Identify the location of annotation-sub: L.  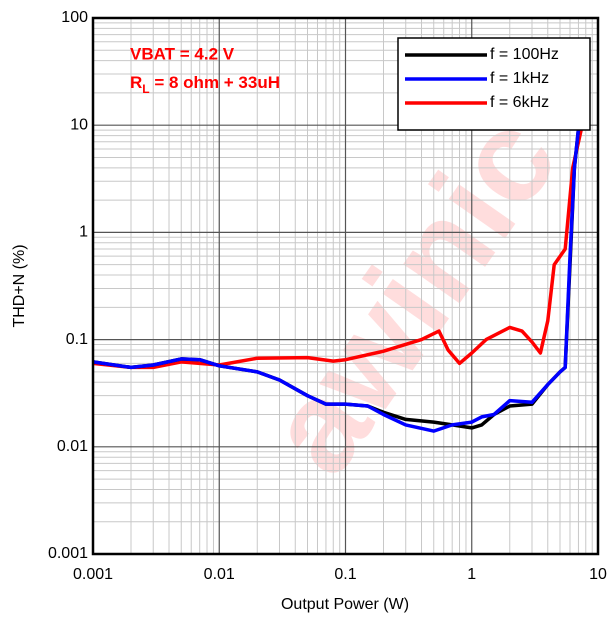
(145, 89).